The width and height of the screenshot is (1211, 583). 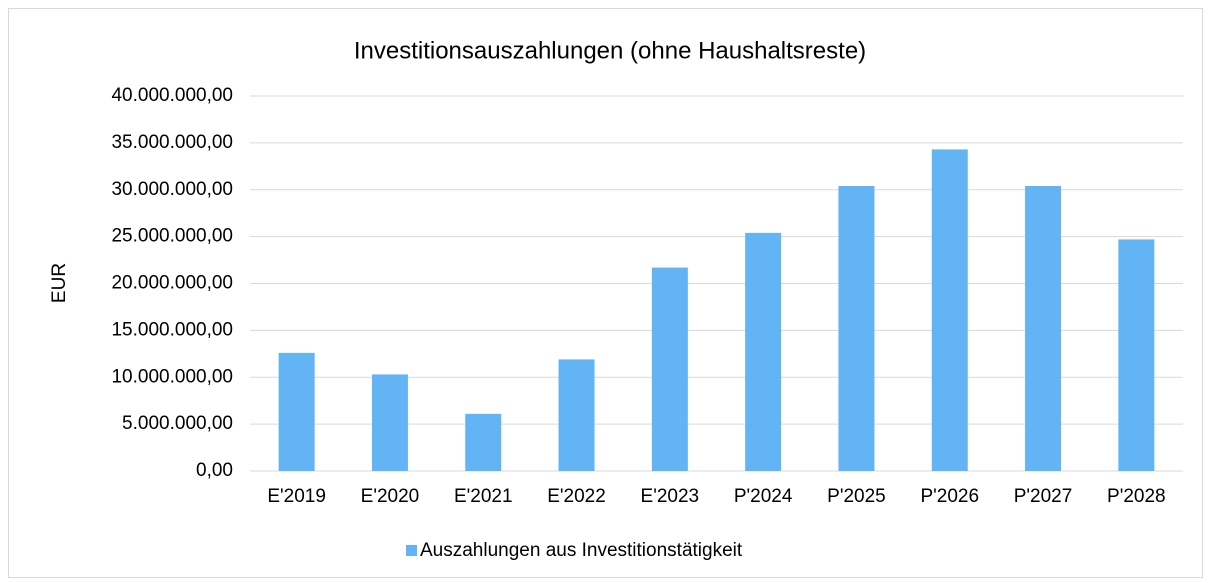 What do you see at coordinates (177, 423) in the screenshot?
I see `y-tick-label: 5.000.000,00` at bounding box center [177, 423].